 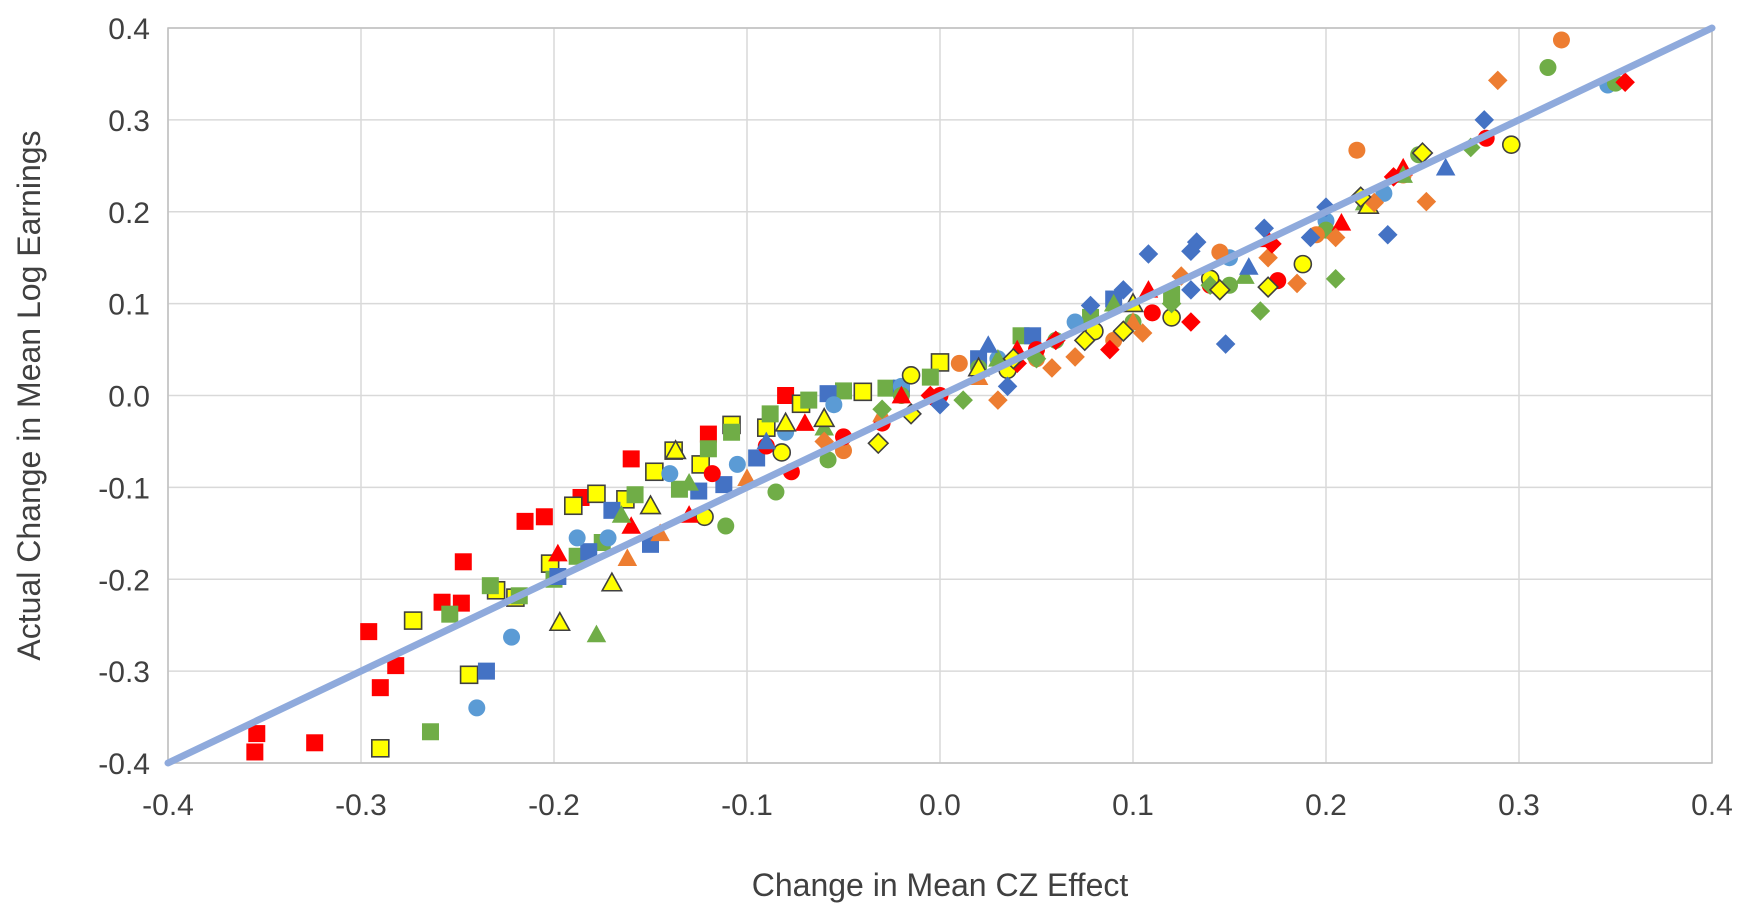 I want to click on y-tick-label: -0.1, so click(x=124, y=488).